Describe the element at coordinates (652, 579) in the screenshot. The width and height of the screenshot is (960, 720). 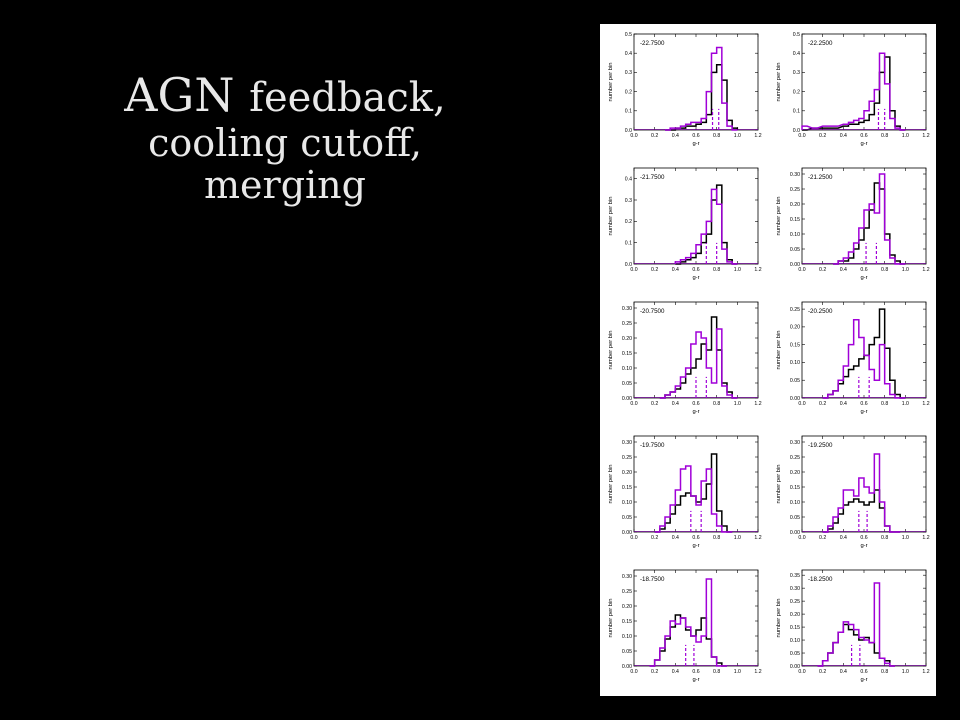
I see `magnitude-label: -18.7500` at that location.